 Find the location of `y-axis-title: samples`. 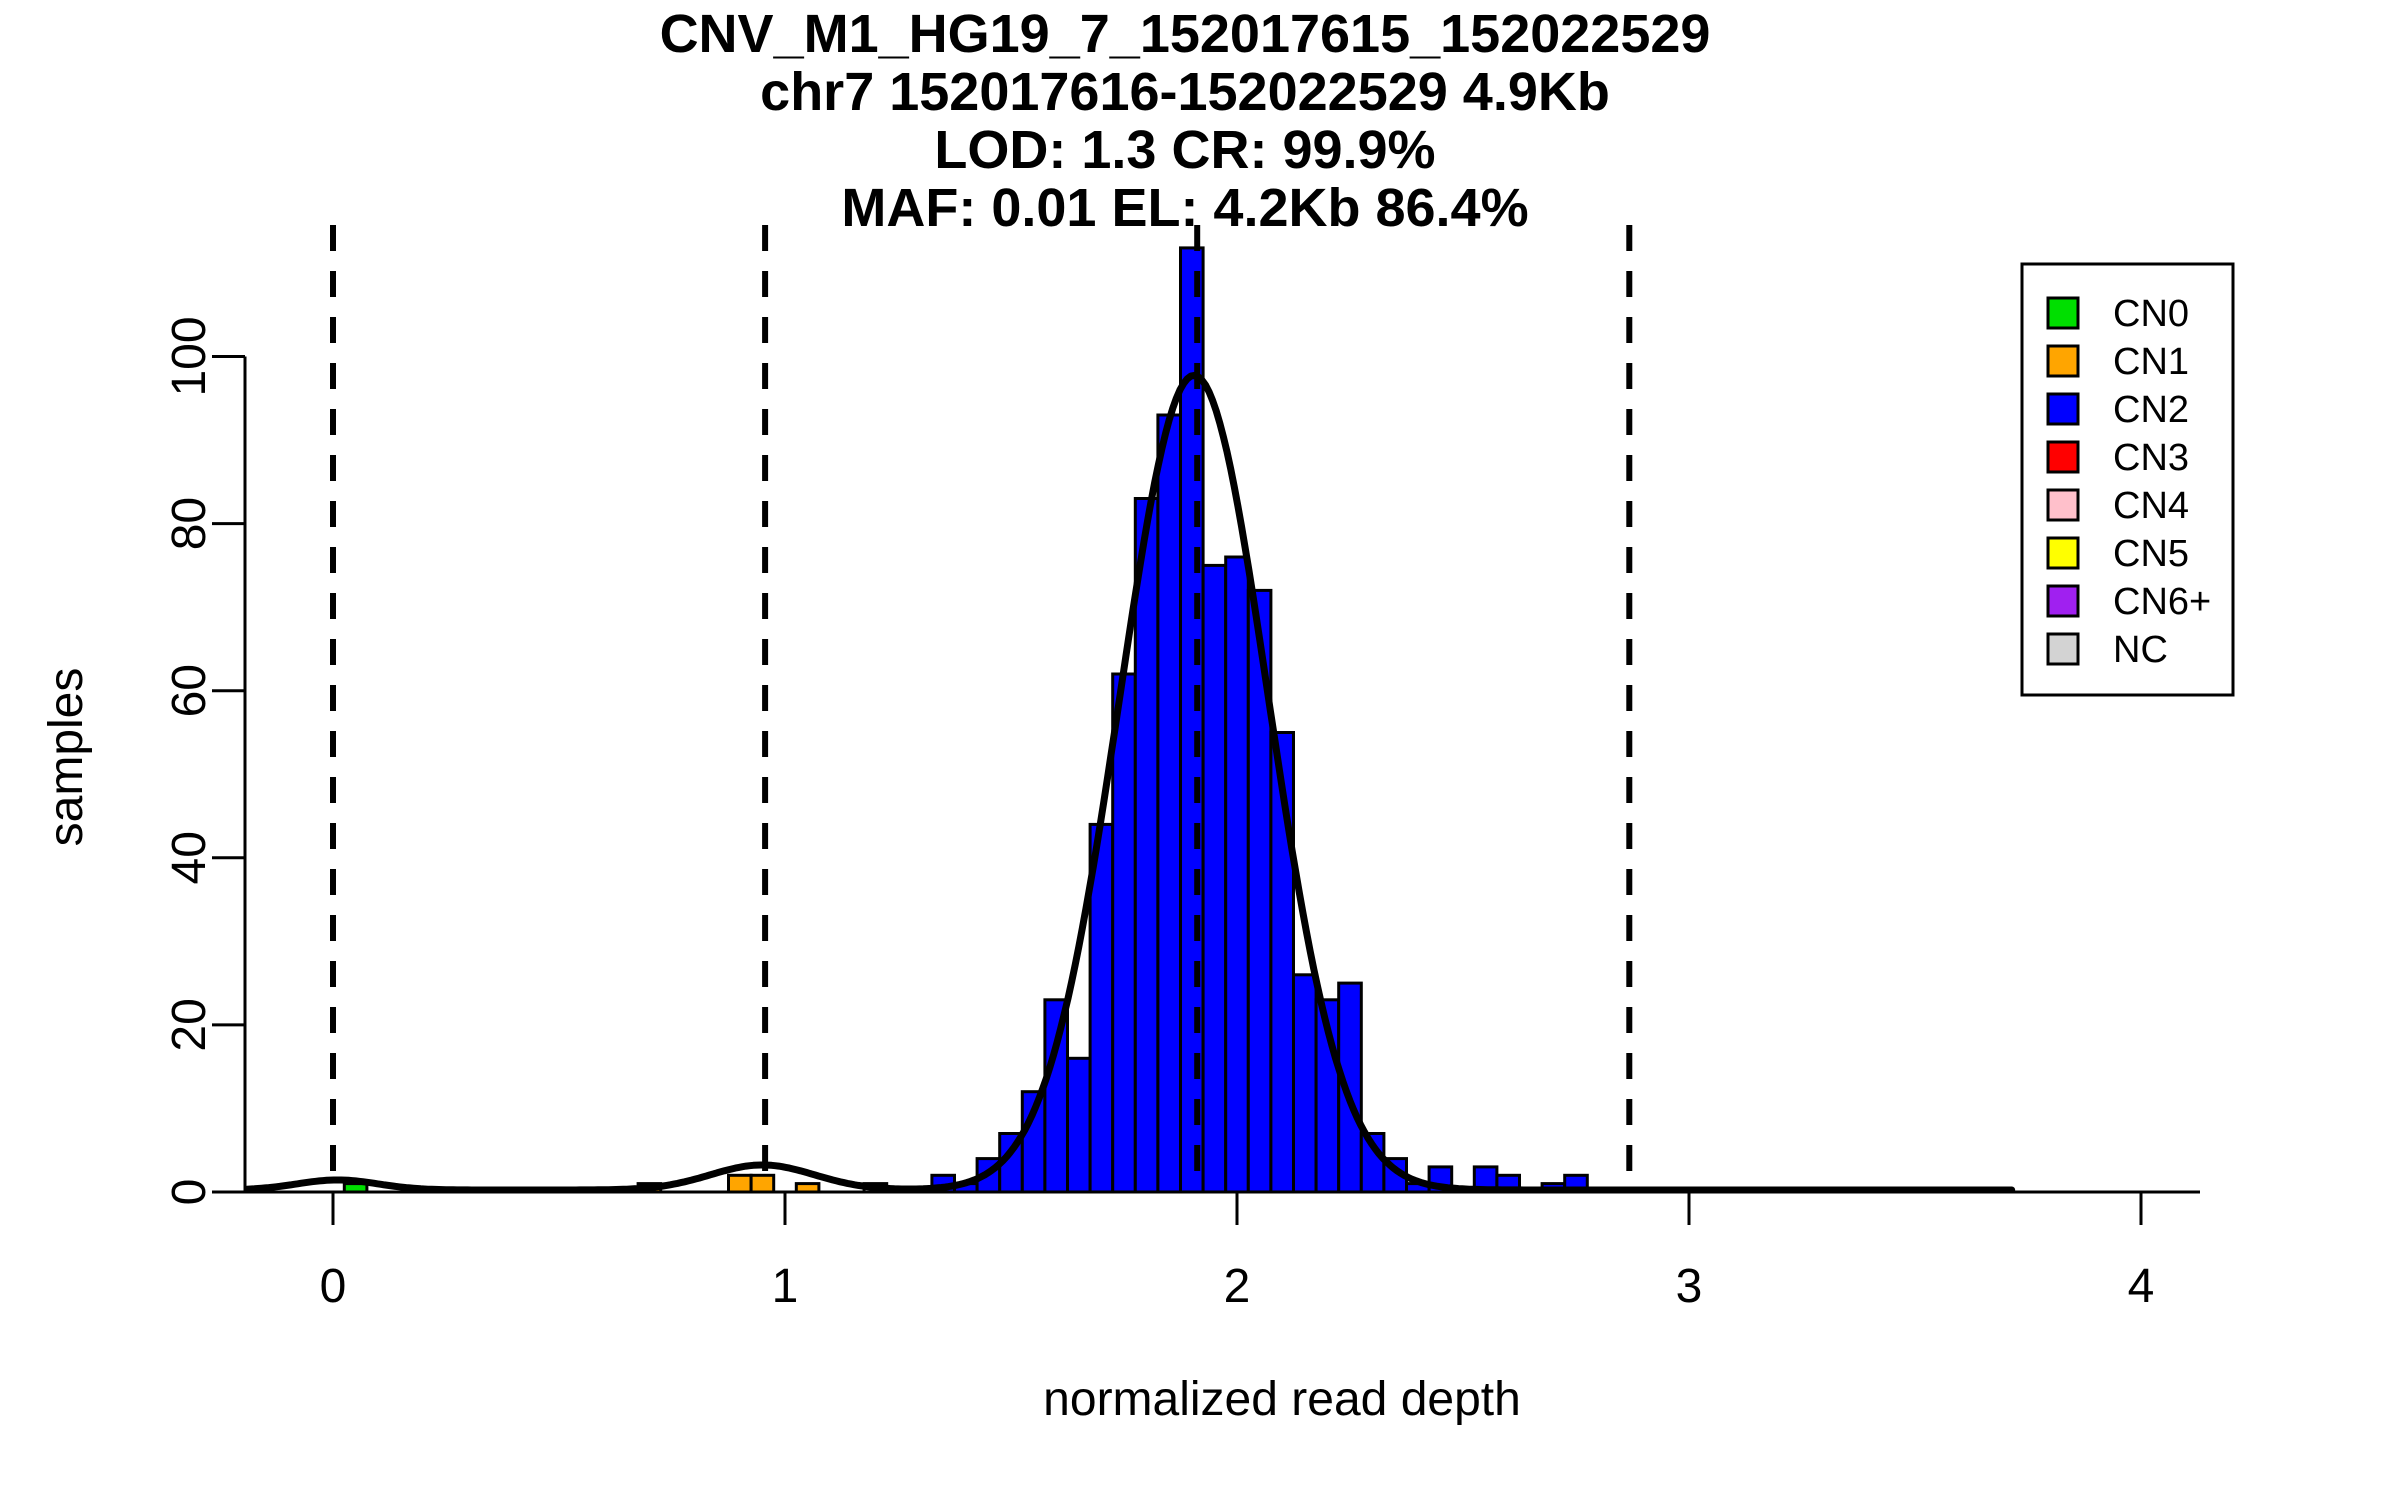

y-axis-title: samples is located at coordinates (66, 757).